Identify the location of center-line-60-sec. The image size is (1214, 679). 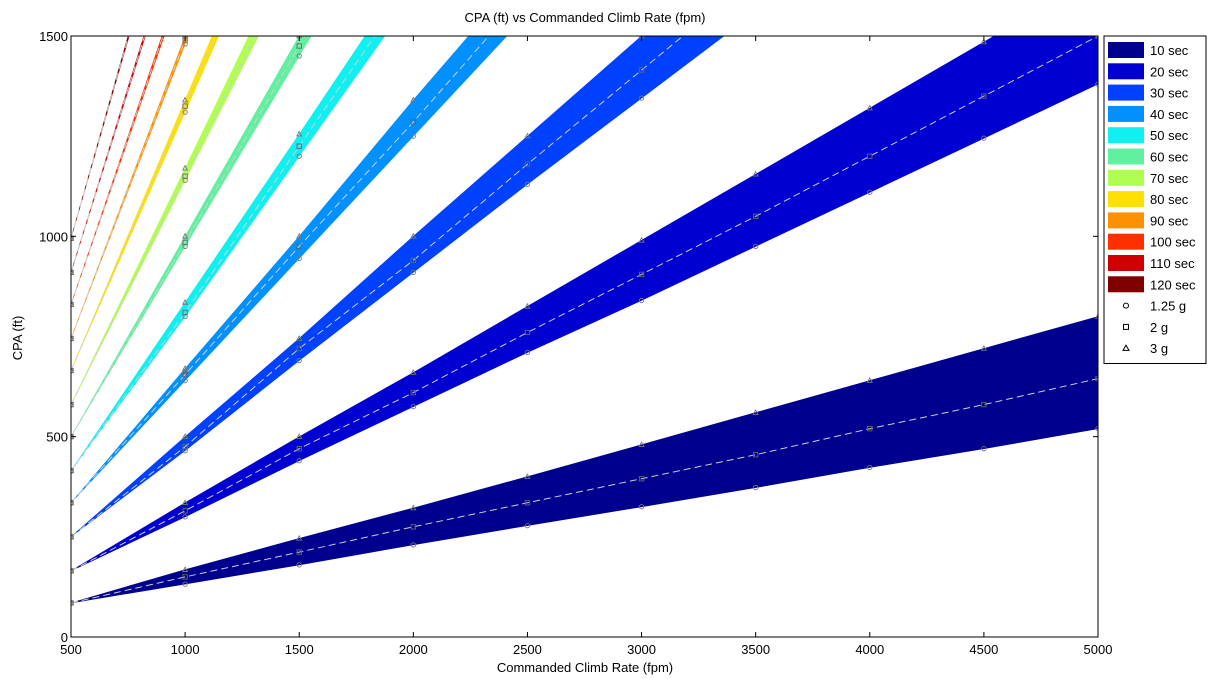
(188, 236).